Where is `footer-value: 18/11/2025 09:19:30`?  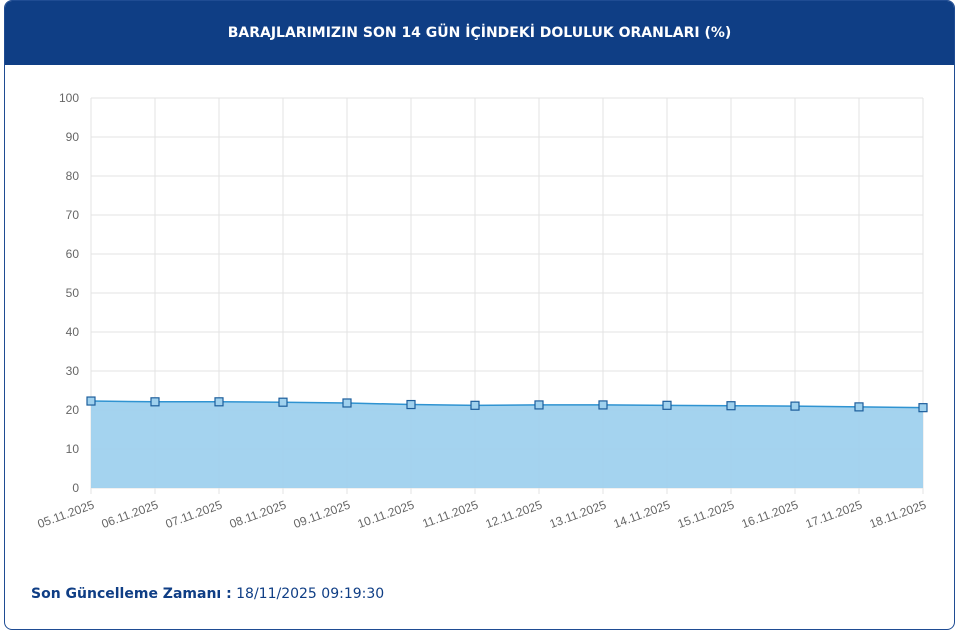
footer-value: 18/11/2025 09:19:30 is located at coordinates (310, 594).